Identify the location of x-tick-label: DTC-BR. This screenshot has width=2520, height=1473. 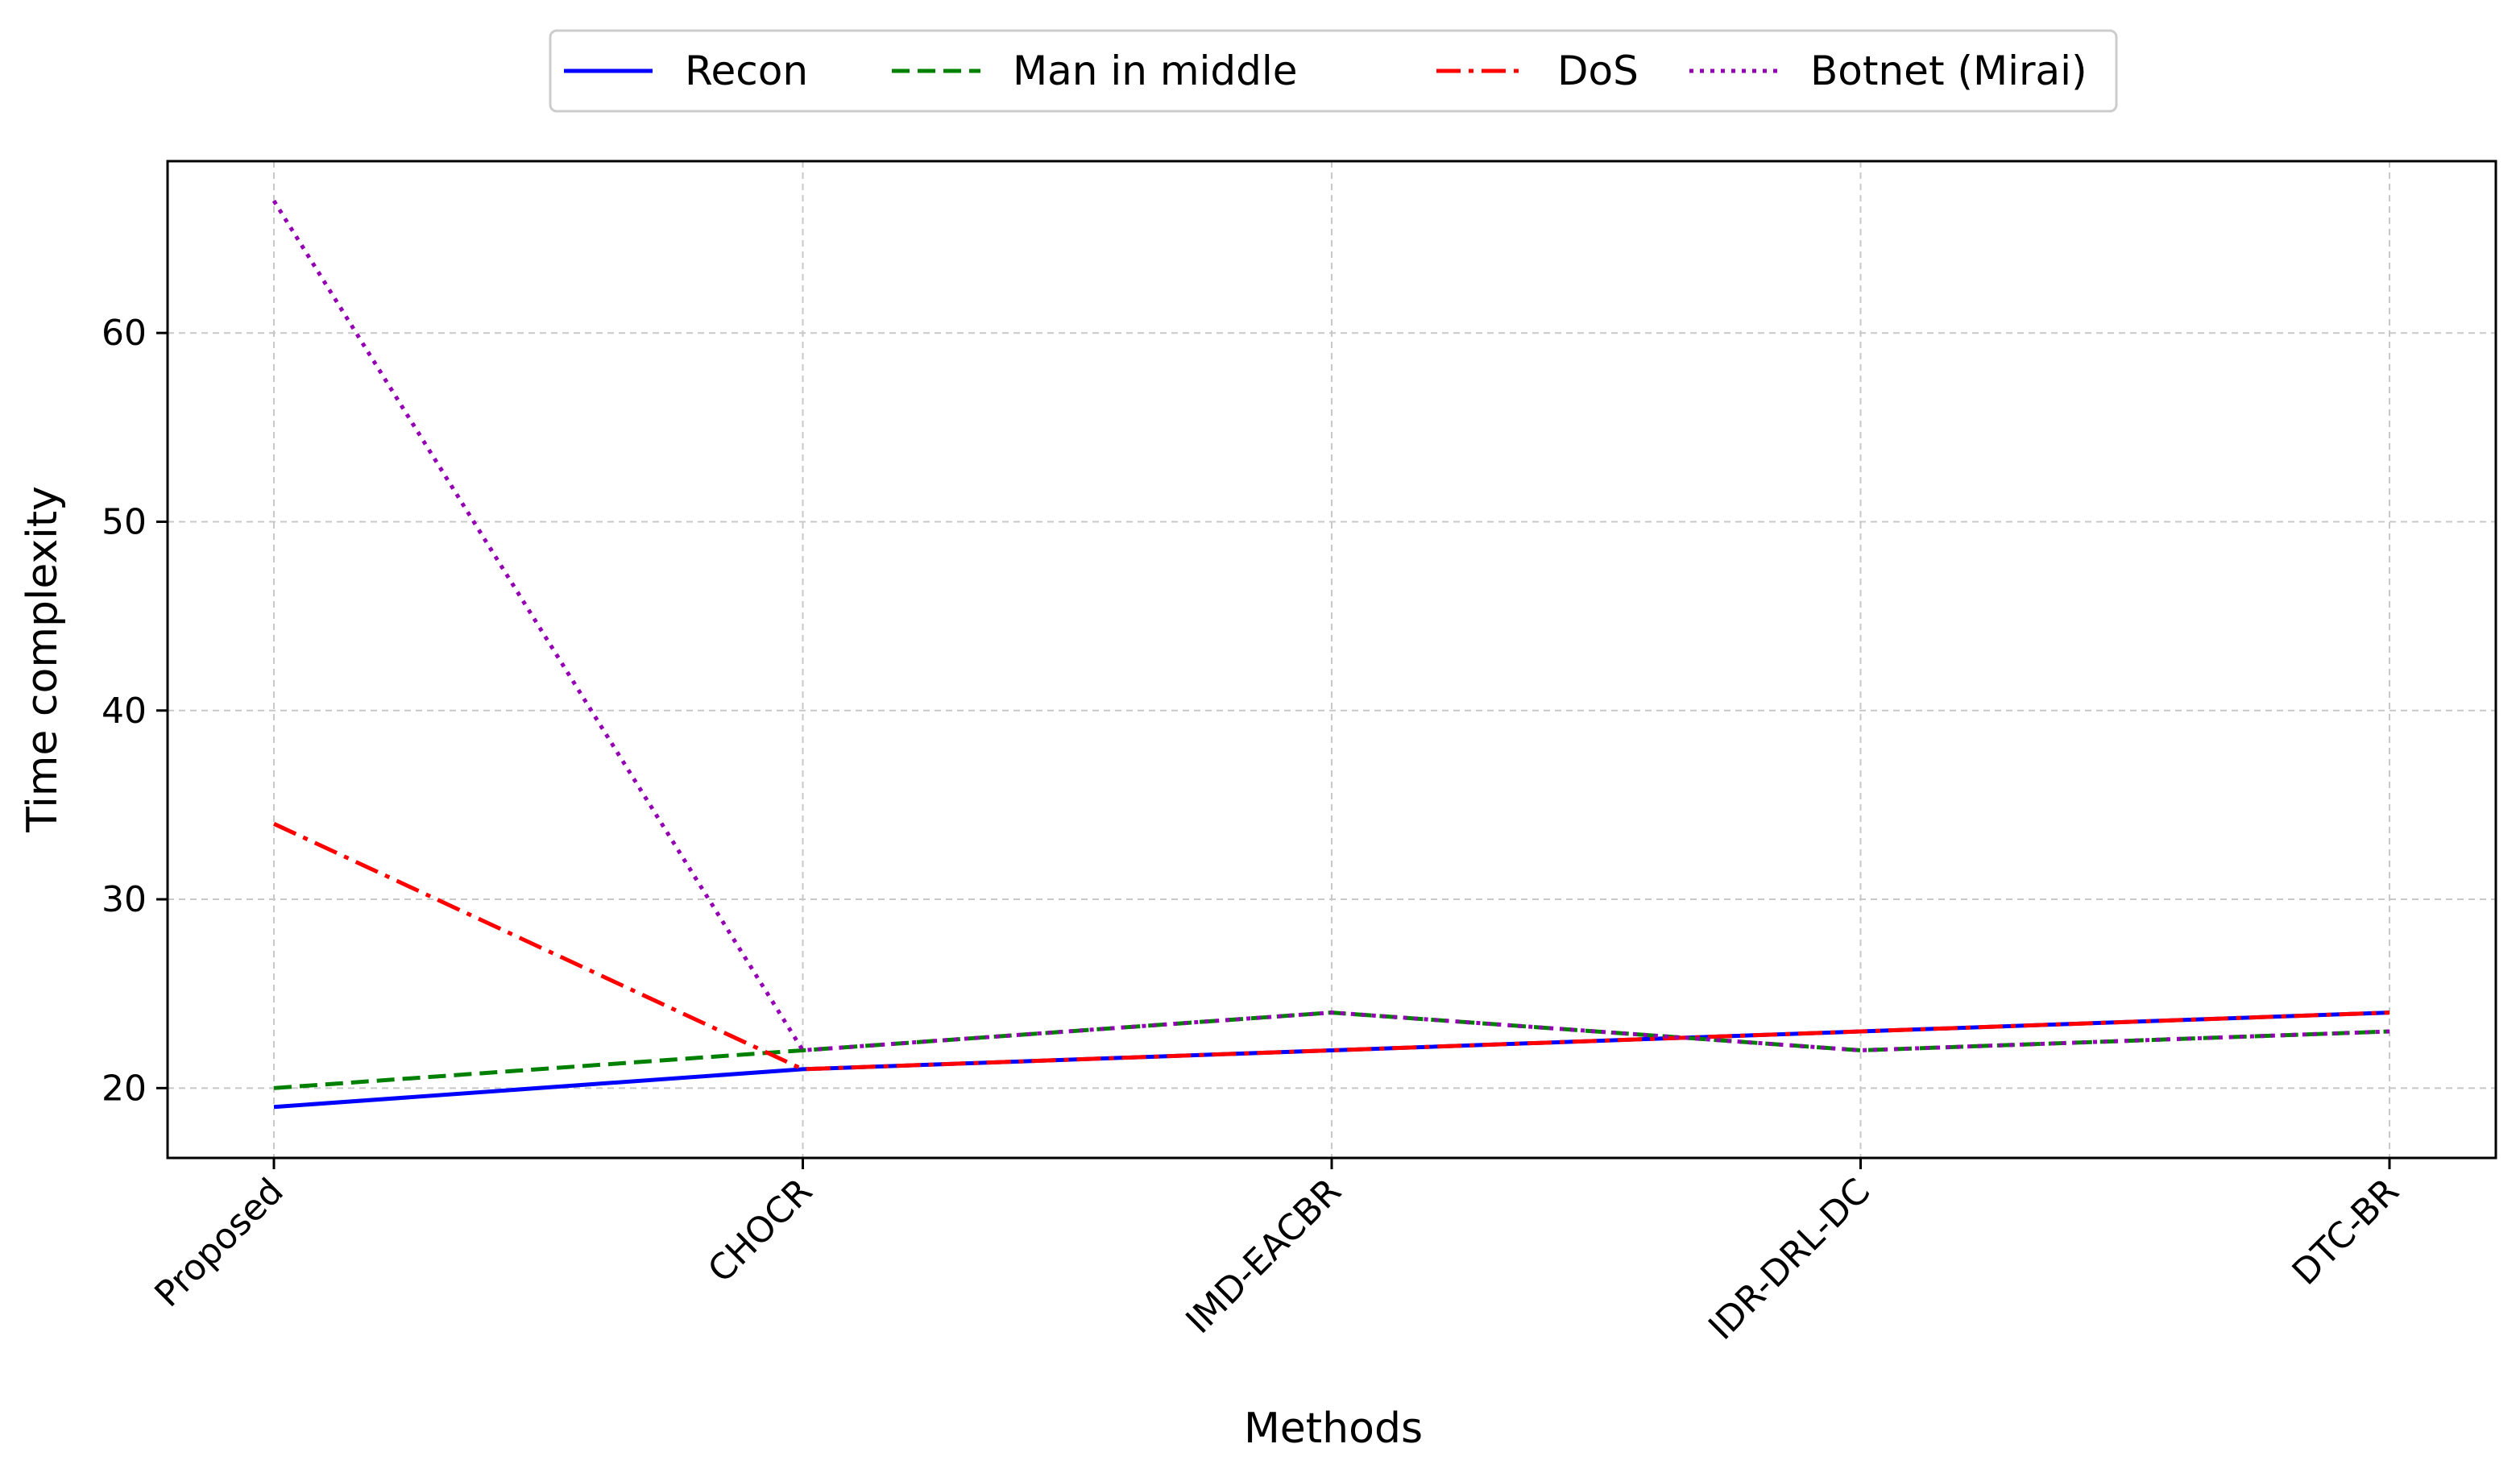
(2346, 1232).